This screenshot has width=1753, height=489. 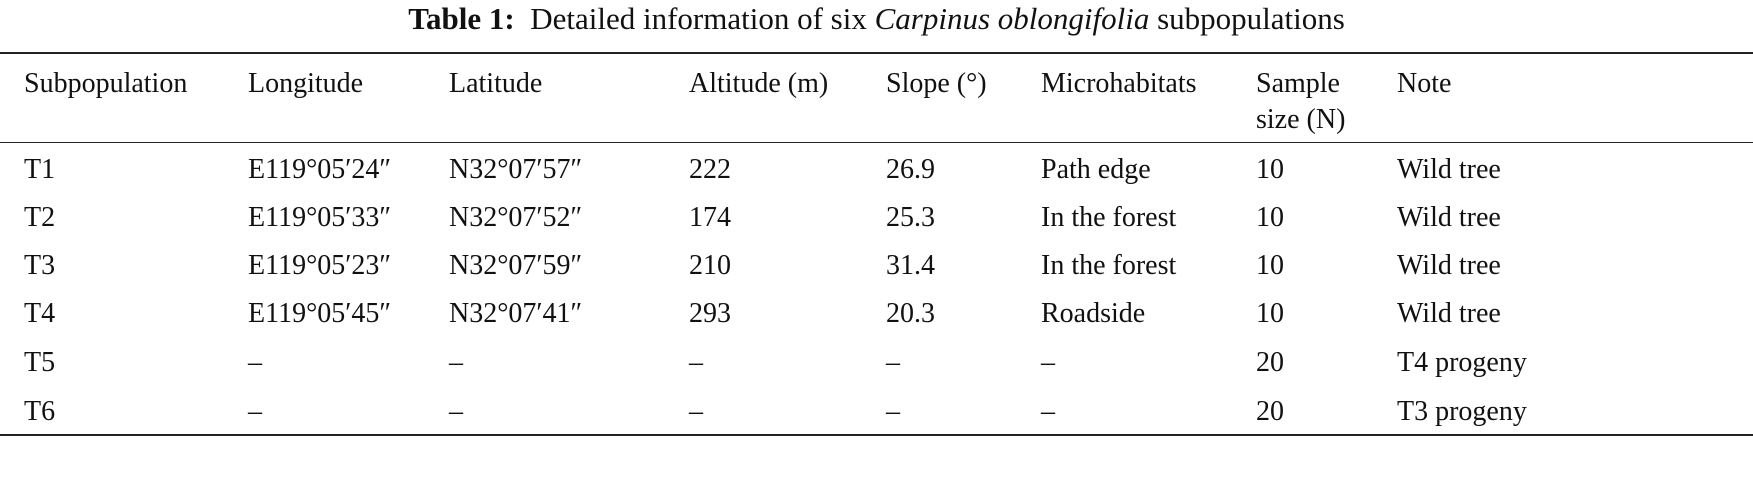 I want to click on column-header-note: Note, so click(x=1424, y=84).